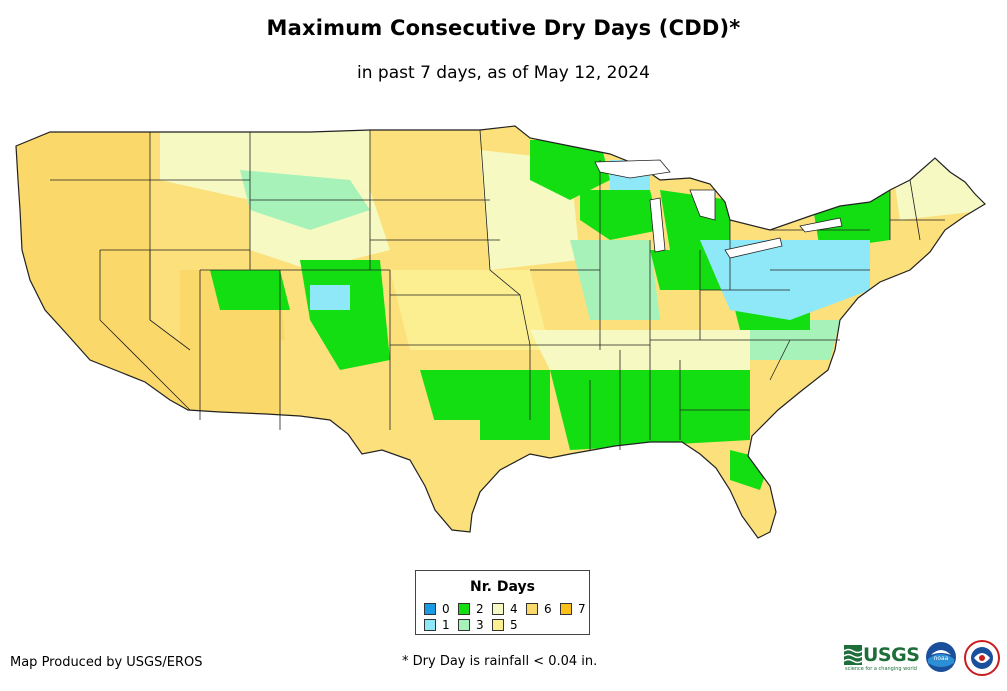  What do you see at coordinates (503, 28) in the screenshot?
I see `map-title: Maximum Consecutive Dry Days (CDD)*` at bounding box center [503, 28].